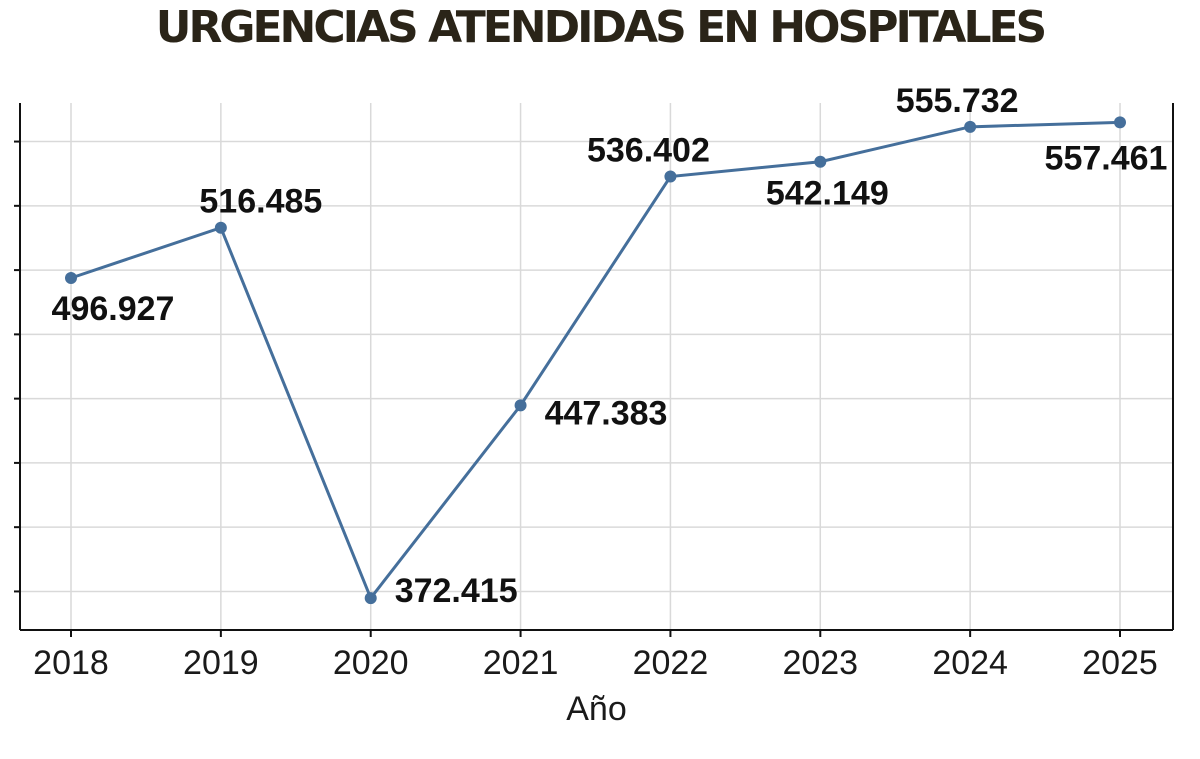  I want to click on data-label: 542.149, so click(827, 194).